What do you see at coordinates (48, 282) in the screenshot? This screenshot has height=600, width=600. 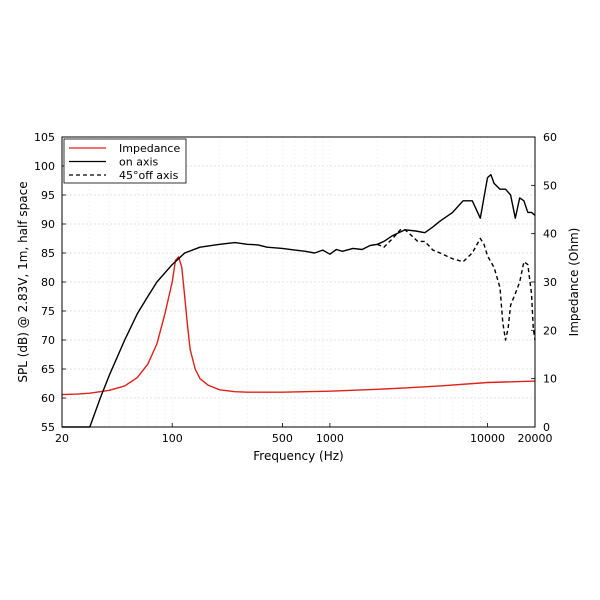 I see `y-tick-label: 80` at bounding box center [48, 282].